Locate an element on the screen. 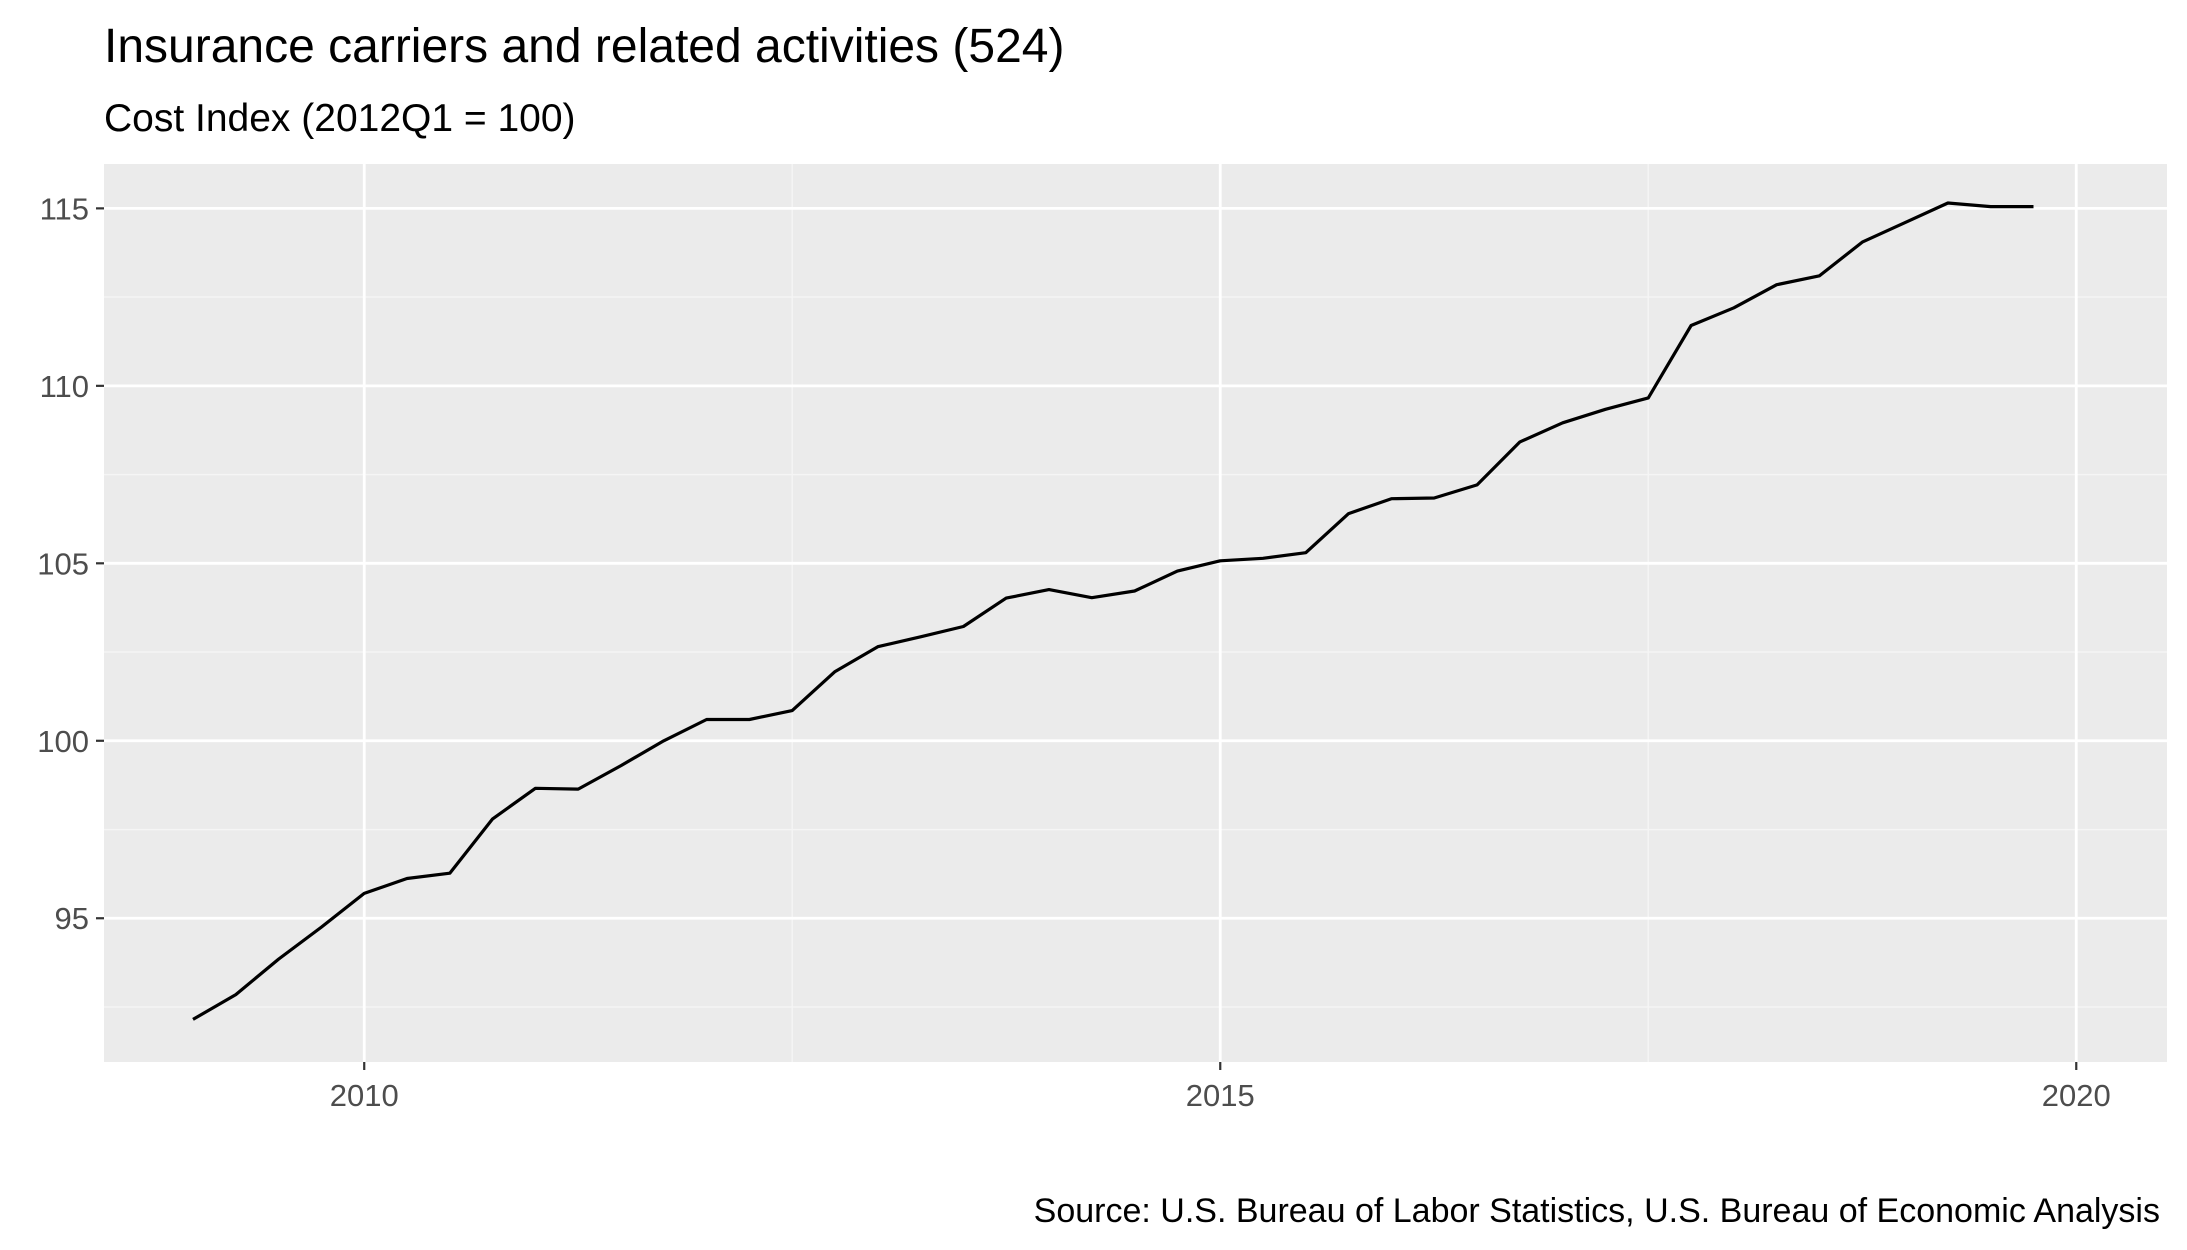 This screenshot has width=2187, height=1250. y-tick-label: 110 is located at coordinates (64, 386).